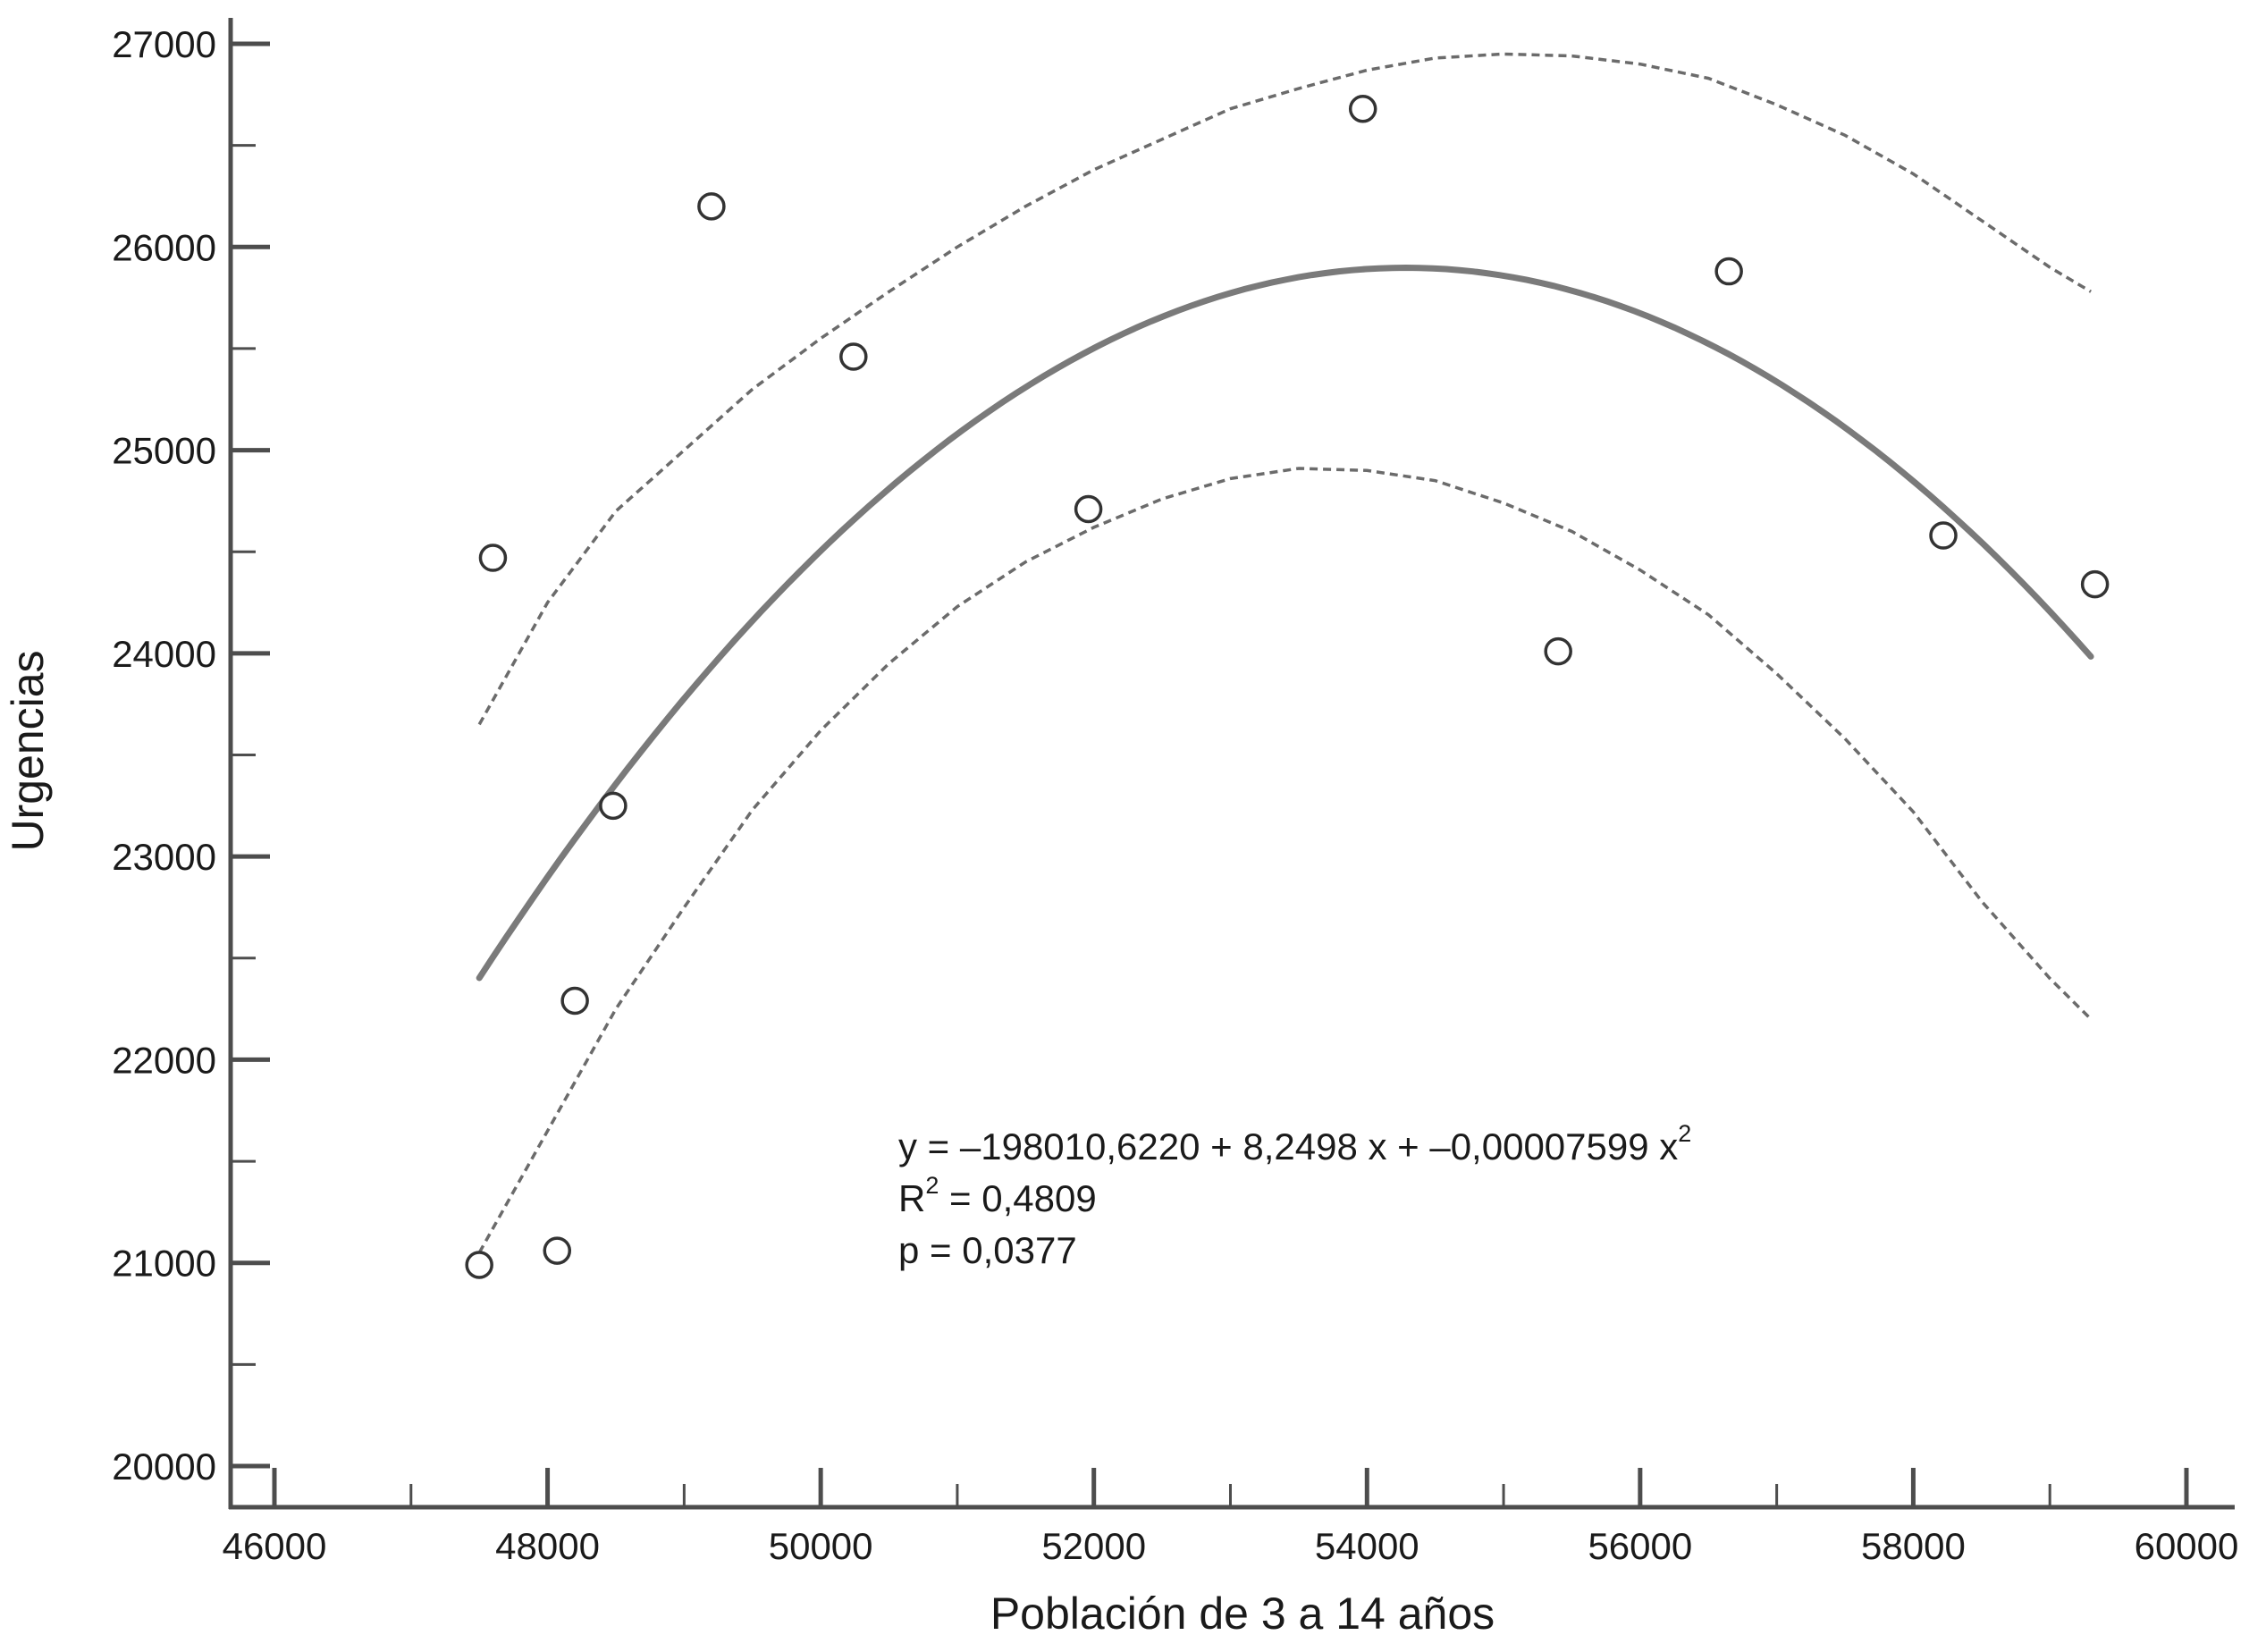 This screenshot has width=2249, height=1652. Describe the element at coordinates (28, 750) in the screenshot. I see `y-axis-title: Urgencias` at that location.